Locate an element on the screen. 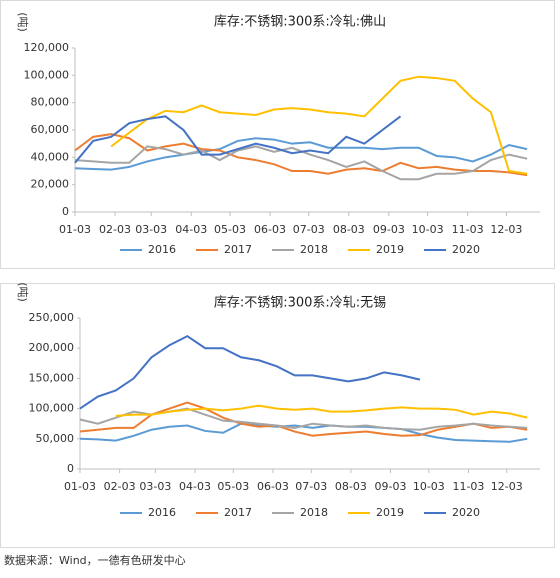  source-note: 数据来源：Wind，一德有色研发中心 is located at coordinates (95, 560).